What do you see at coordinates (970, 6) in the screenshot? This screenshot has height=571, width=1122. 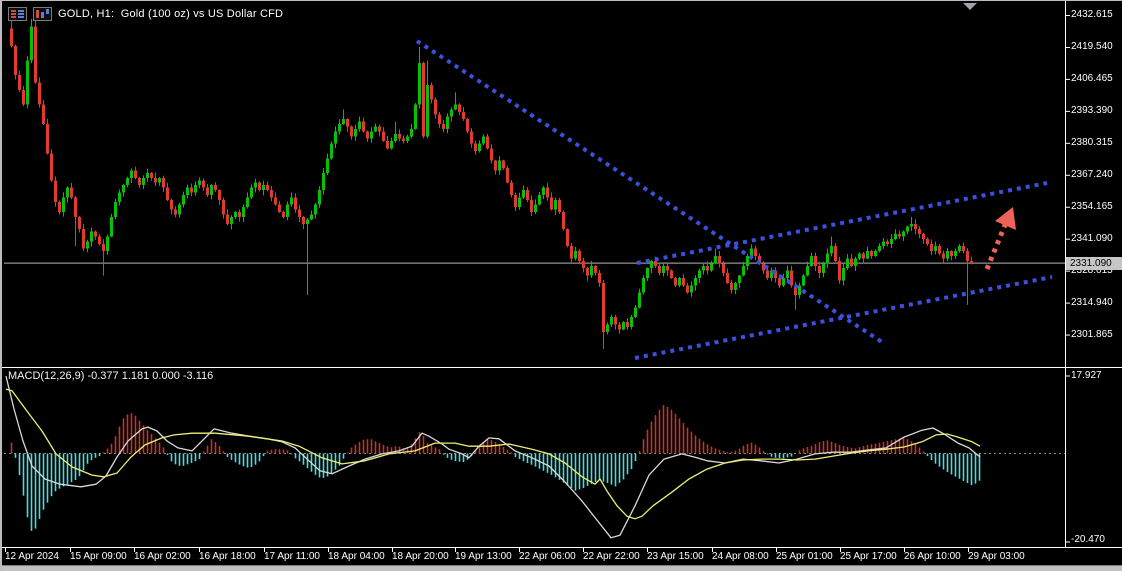 I see `scroll-position-marker` at bounding box center [970, 6].